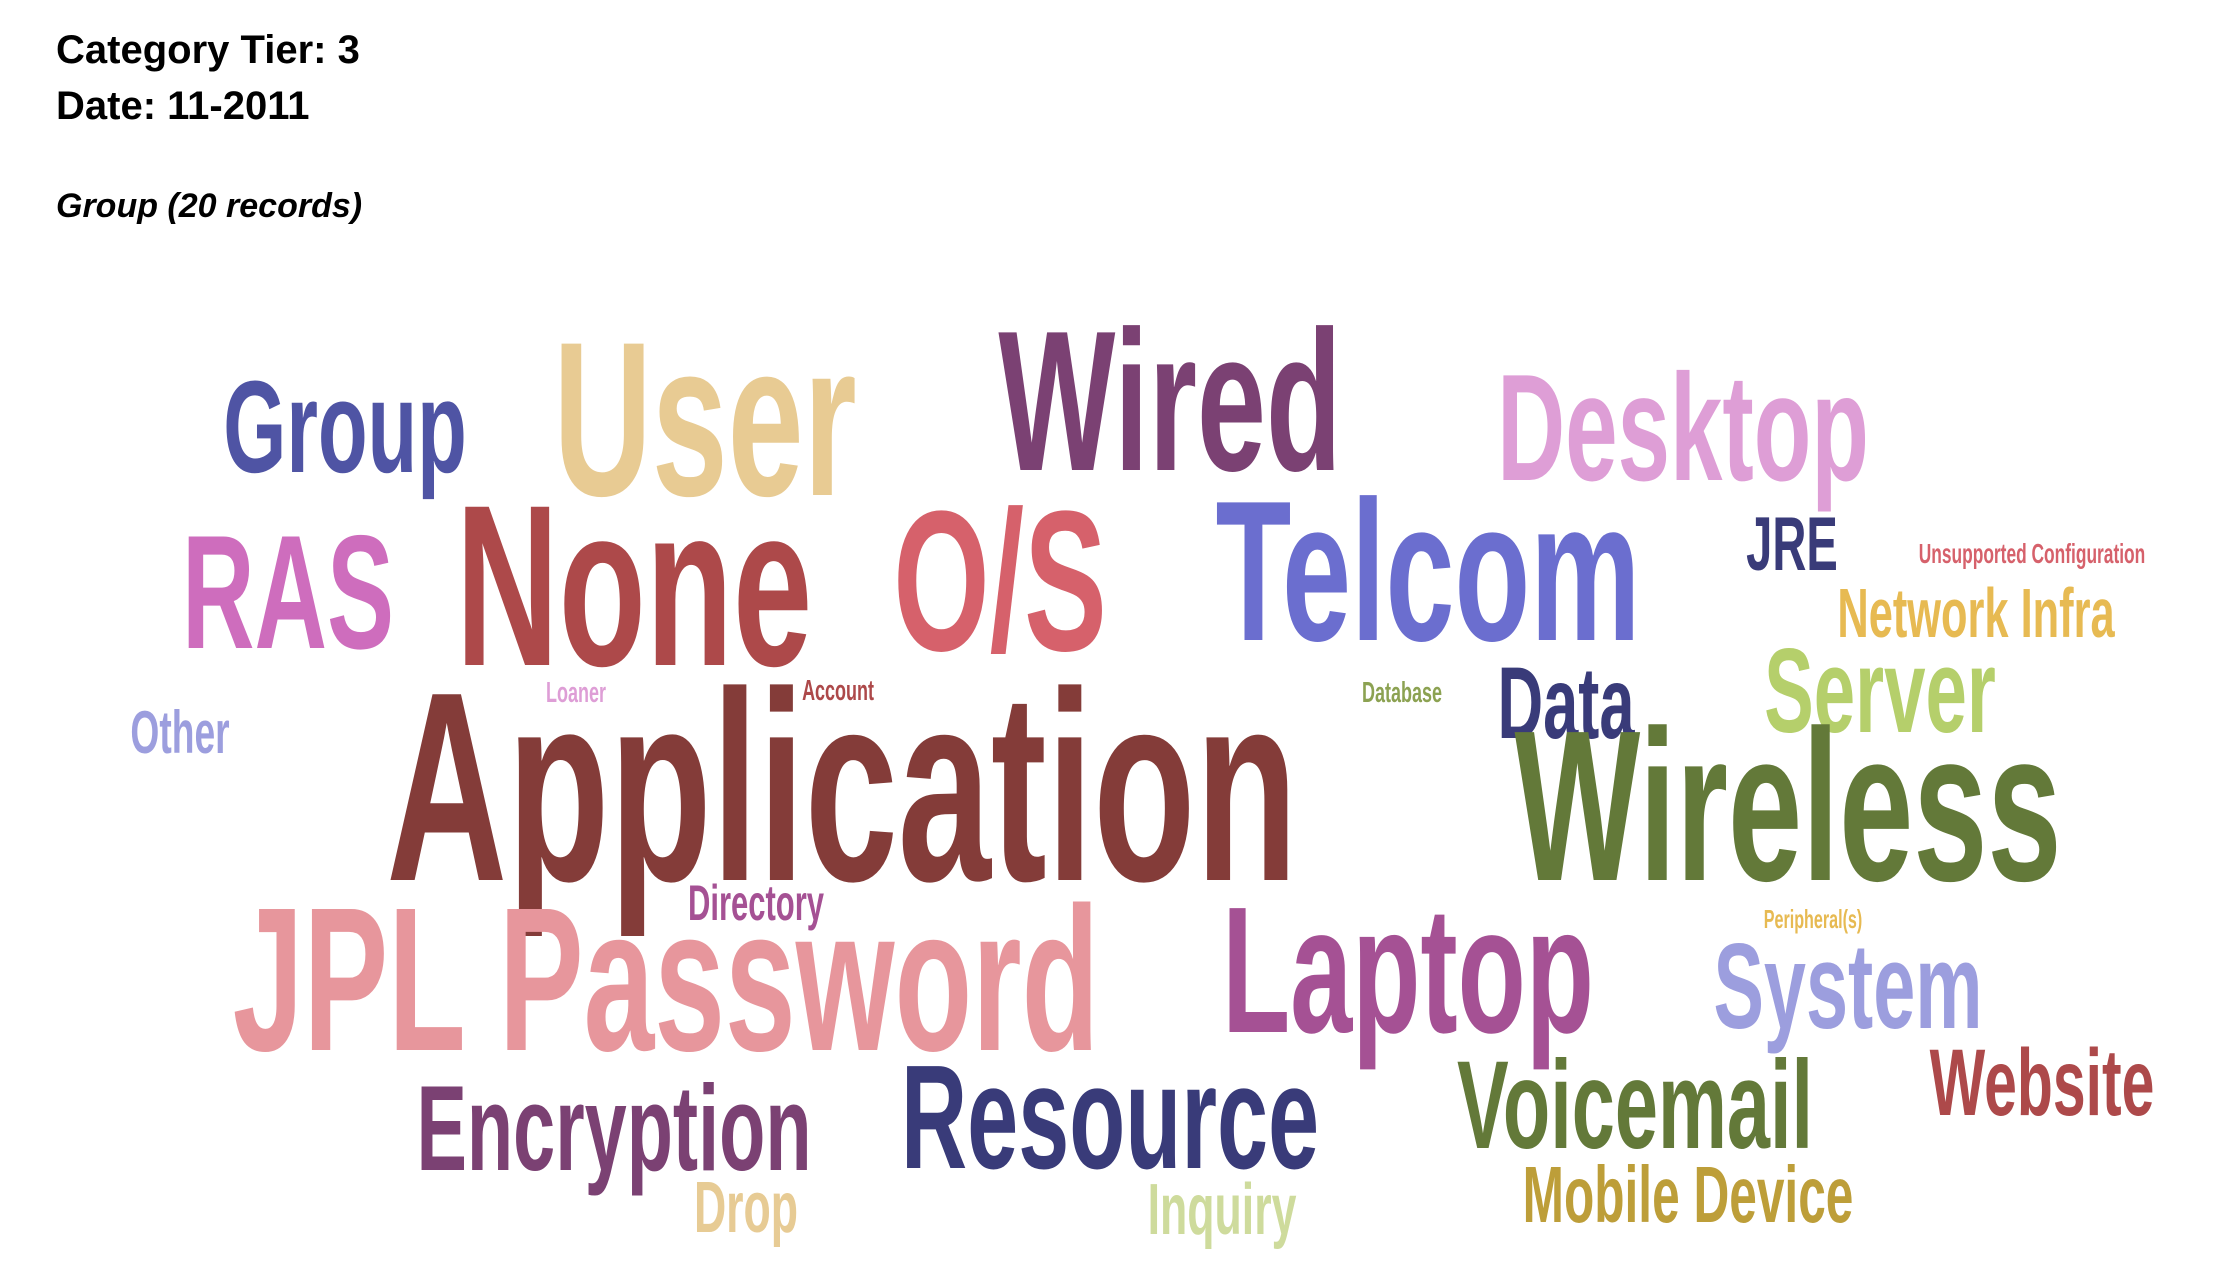 The width and height of the screenshot is (2238, 1278). What do you see at coordinates (1813, 919) in the screenshot?
I see `word-peripherals: Peripheral(s)` at bounding box center [1813, 919].